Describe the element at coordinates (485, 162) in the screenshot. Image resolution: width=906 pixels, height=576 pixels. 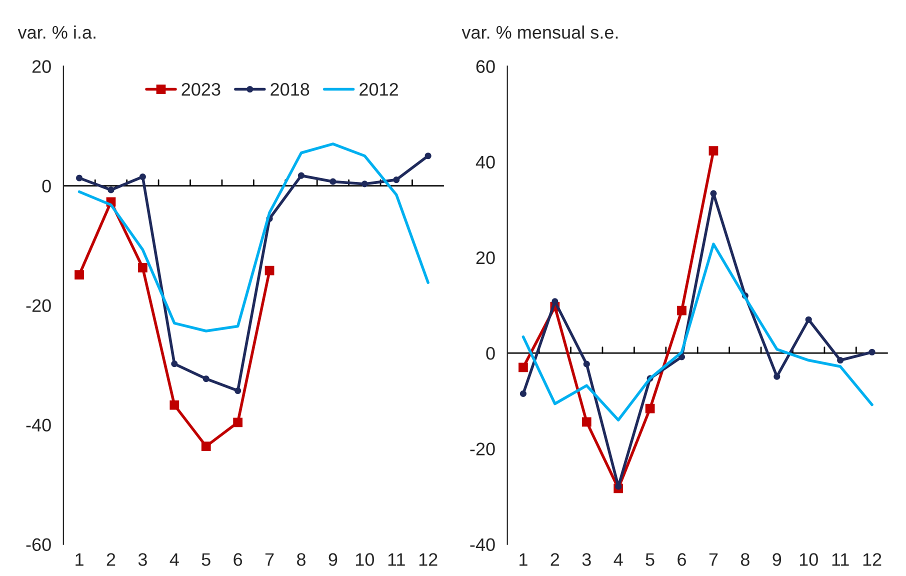
I see `y-tick-label: 40` at that location.